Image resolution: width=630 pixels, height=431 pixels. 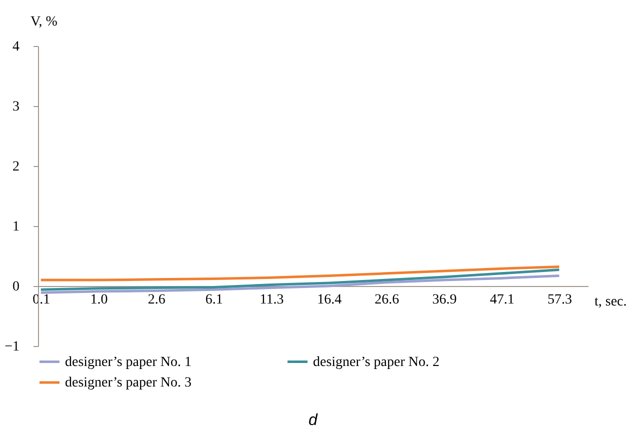 I want to click on y-axis-title: V, %, so click(x=44, y=22).